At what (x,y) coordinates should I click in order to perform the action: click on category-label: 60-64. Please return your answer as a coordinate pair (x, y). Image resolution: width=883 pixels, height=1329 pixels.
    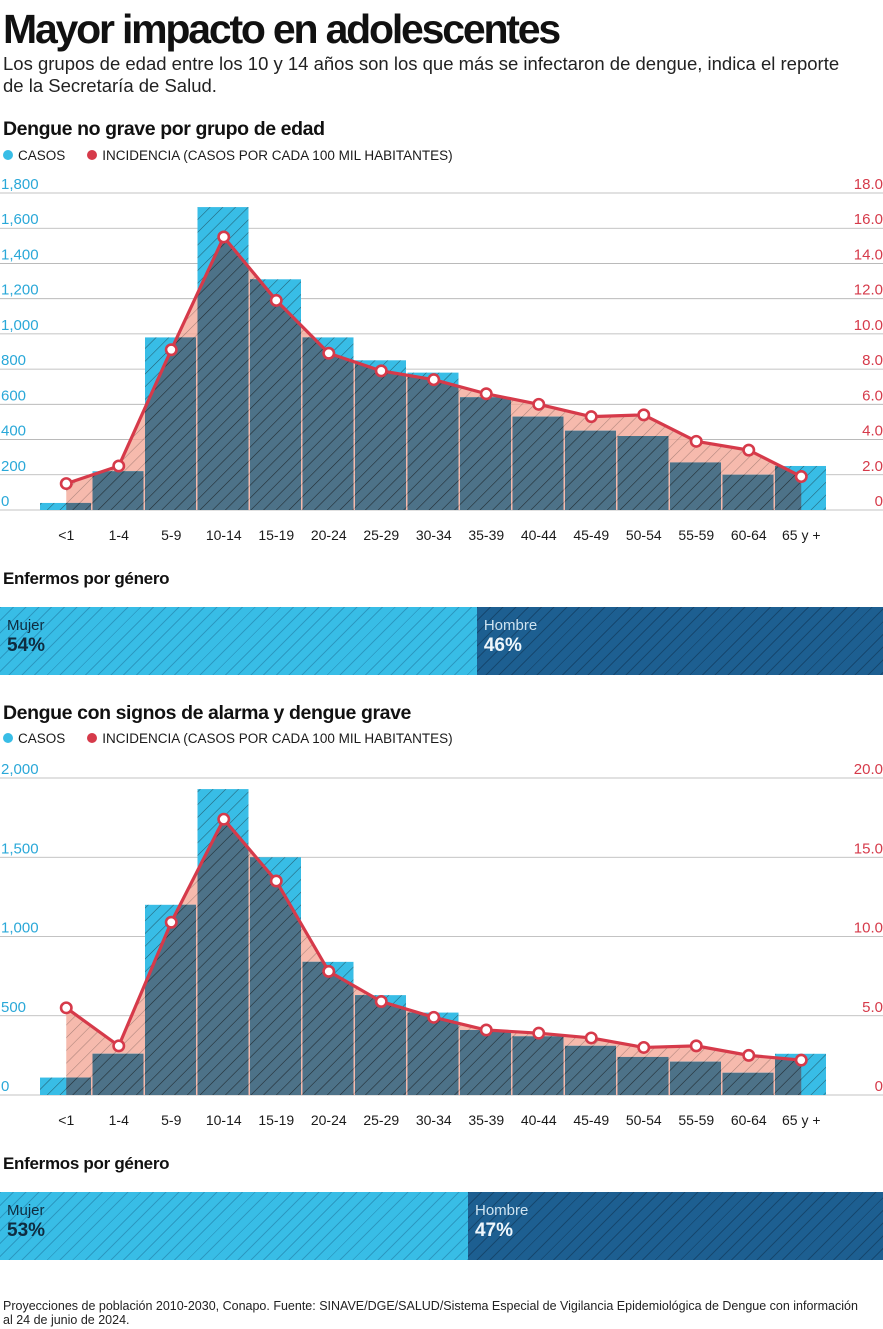
    Looking at the image, I should click on (749, 535).